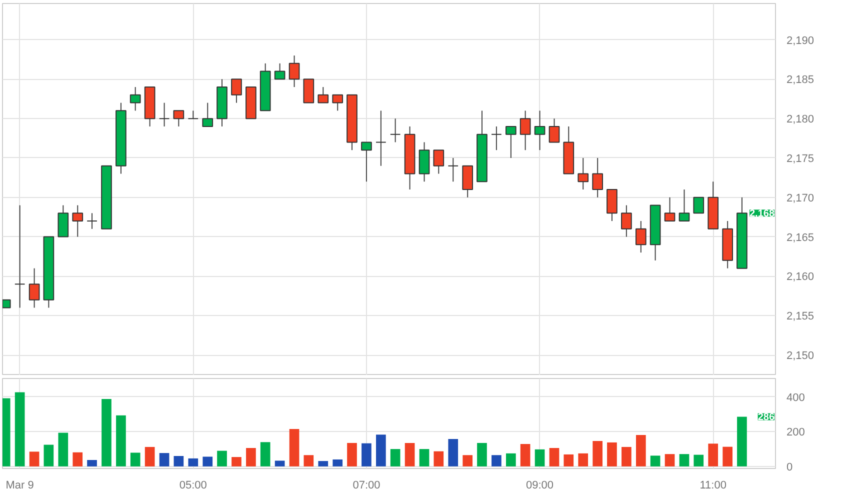 This screenshot has height=503, width=856. Describe the element at coordinates (789, 467) in the screenshot. I see `y-tick-label: 0` at that location.